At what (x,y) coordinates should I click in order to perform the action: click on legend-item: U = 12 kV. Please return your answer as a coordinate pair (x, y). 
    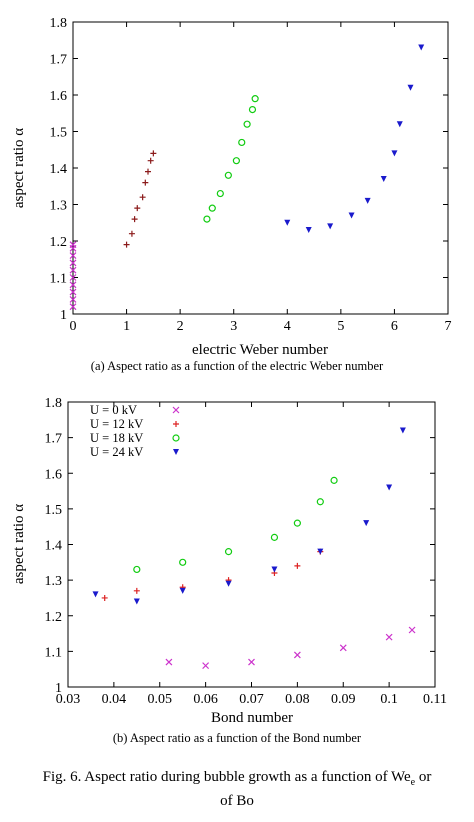
    Looking at the image, I should click on (134, 424).